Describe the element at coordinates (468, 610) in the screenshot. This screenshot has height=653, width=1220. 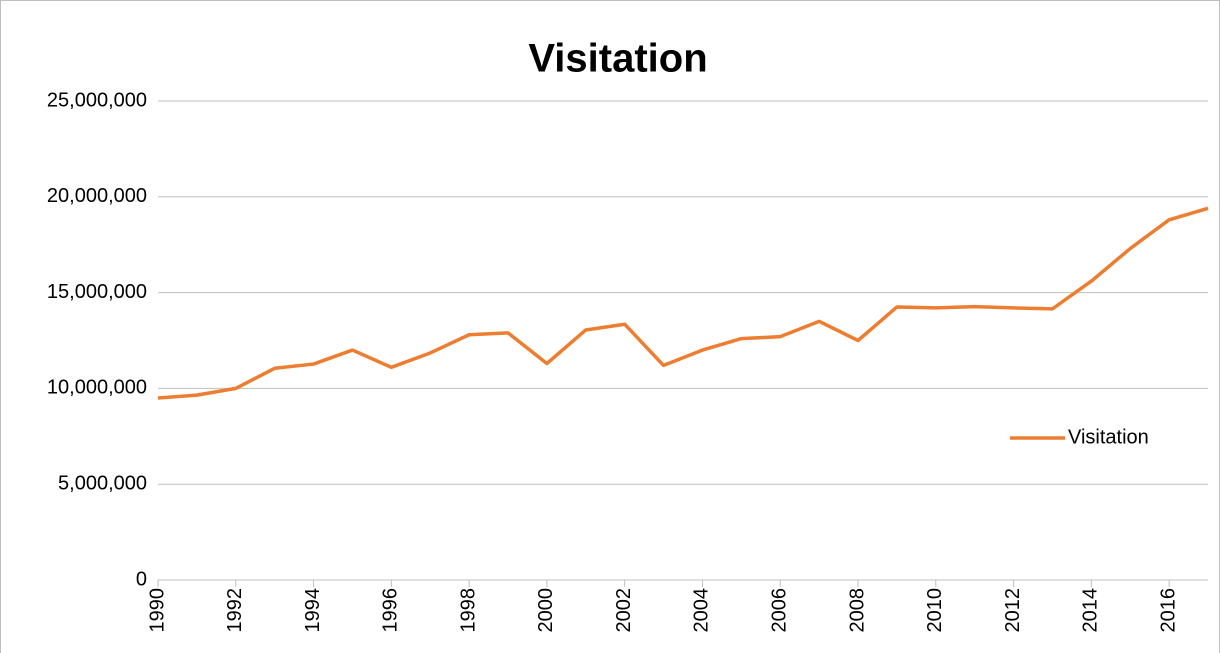
I see `x-tick-label: 1998` at that location.